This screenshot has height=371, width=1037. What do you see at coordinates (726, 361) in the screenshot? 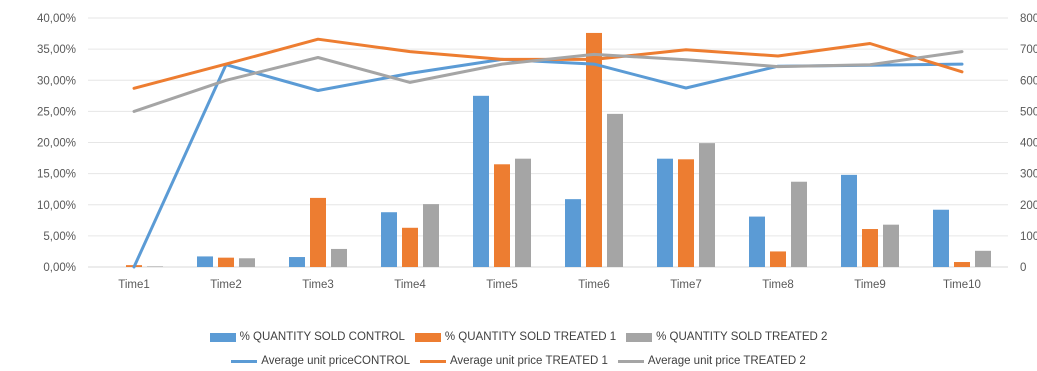
I see `legend-label: Average unit price TREATED 2` at bounding box center [726, 361].